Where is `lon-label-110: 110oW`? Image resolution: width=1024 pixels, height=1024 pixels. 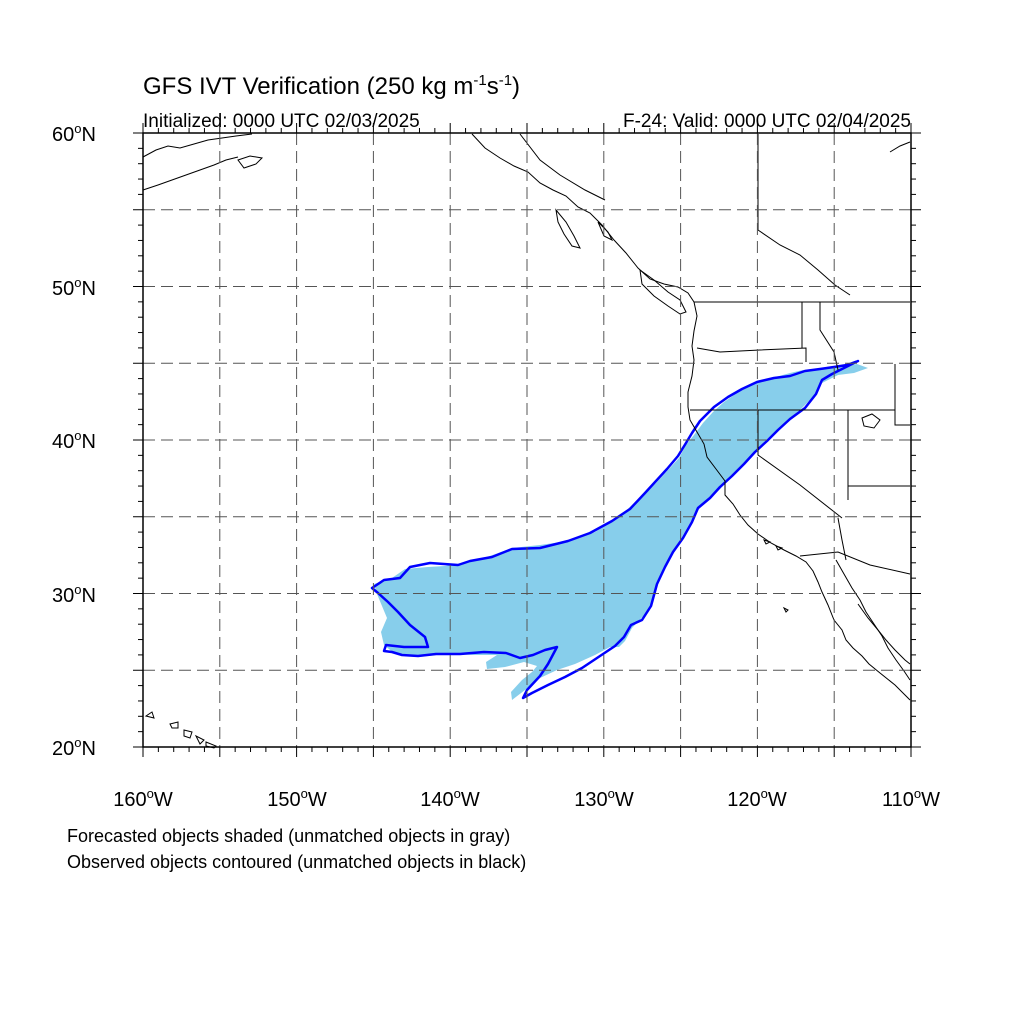
lon-label-110: 110oW is located at coordinates (911, 798).